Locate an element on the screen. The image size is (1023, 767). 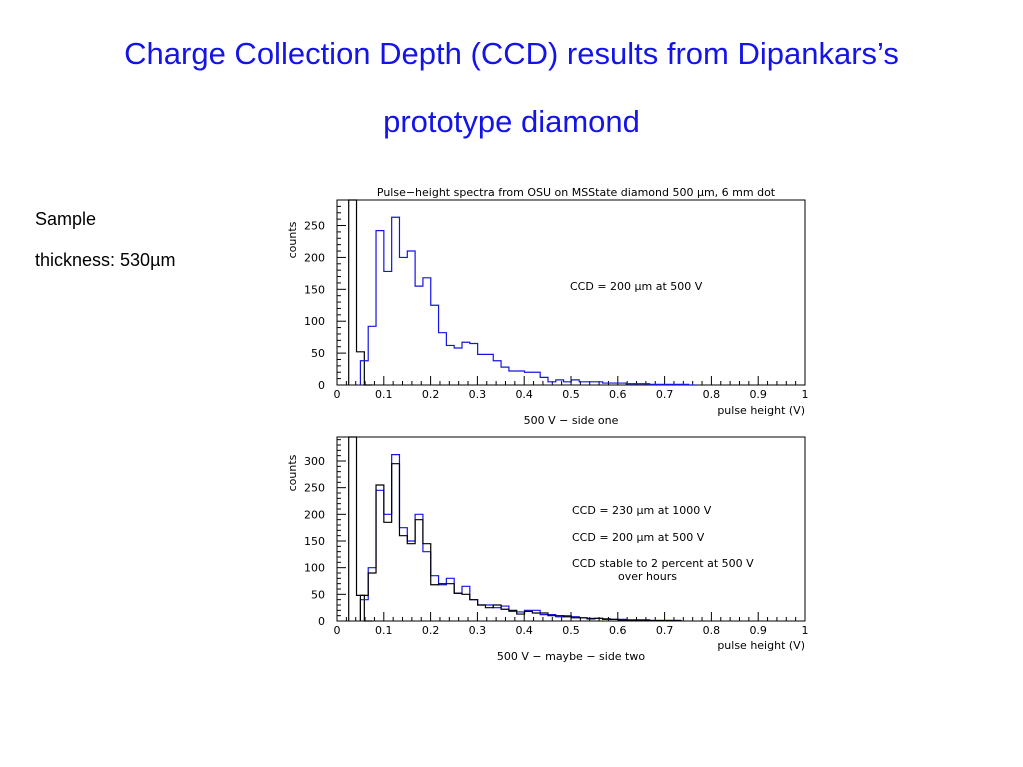
thickness-label: thickness: 530µm is located at coordinates (105, 260).